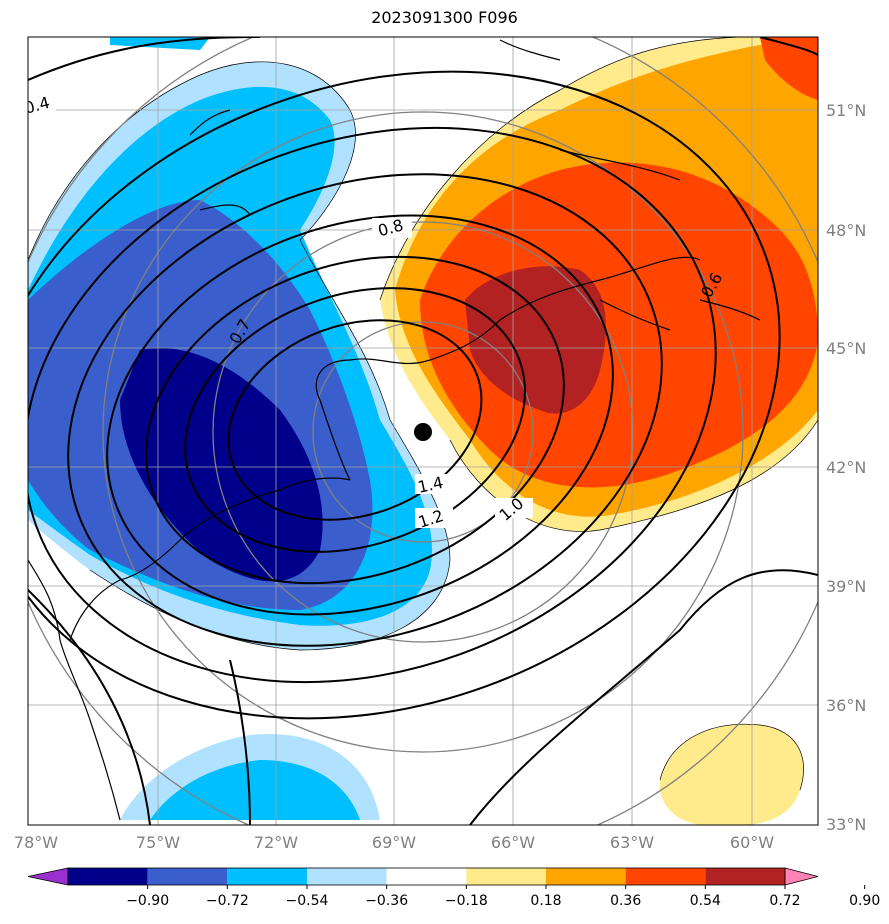 The width and height of the screenshot is (889, 924). I want to click on storm-center-marker, so click(423, 432).